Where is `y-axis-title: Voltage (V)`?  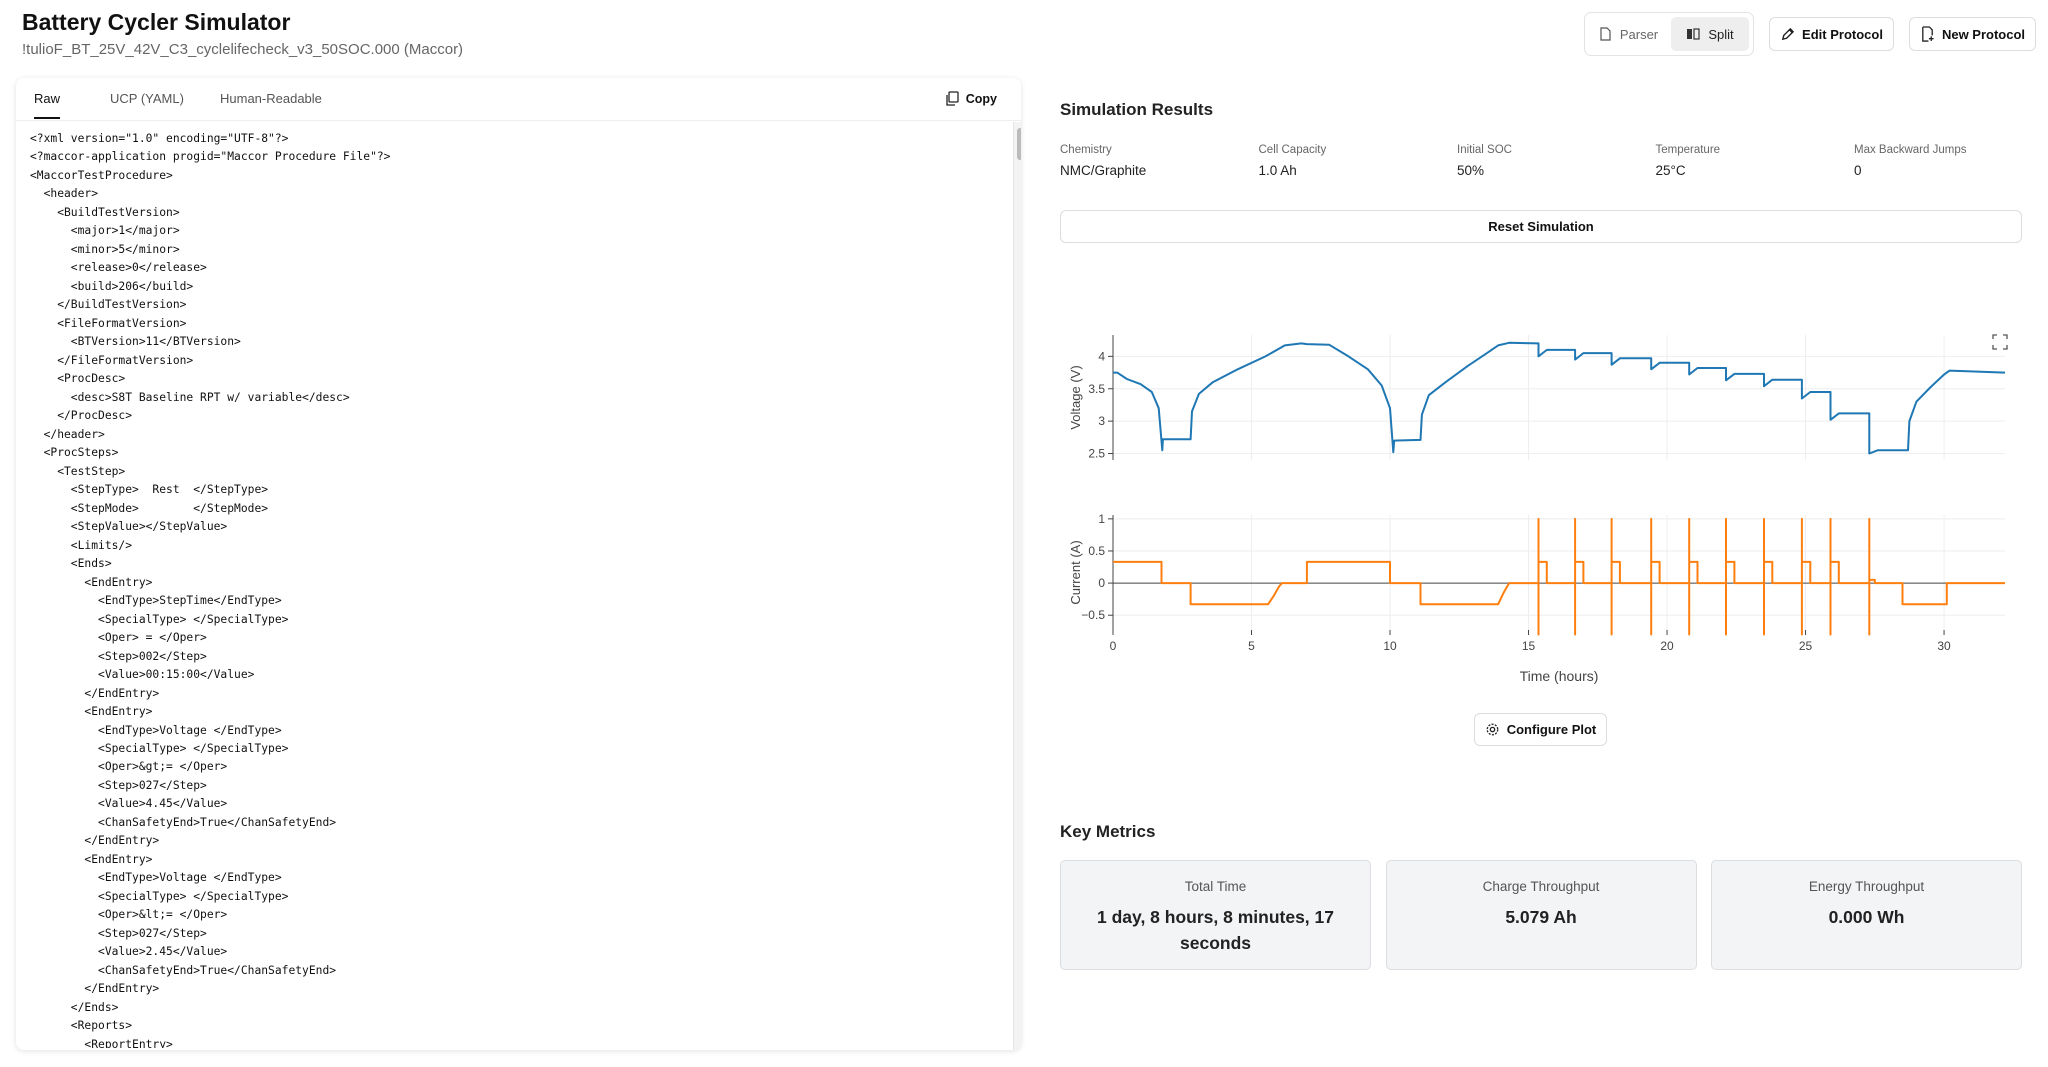 y-axis-title: Voltage (V) is located at coordinates (1075, 397).